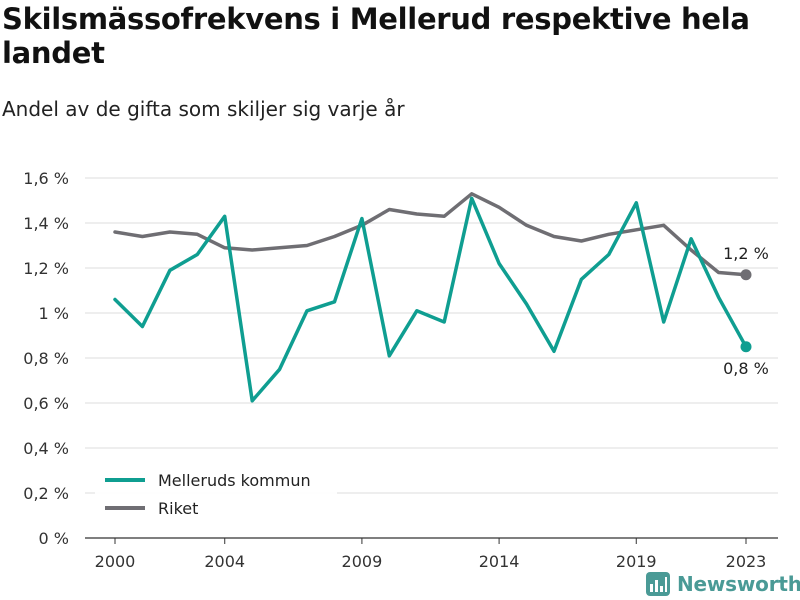  Describe the element at coordinates (115, 561) in the screenshot. I see `x-tick-label: 2000` at that location.